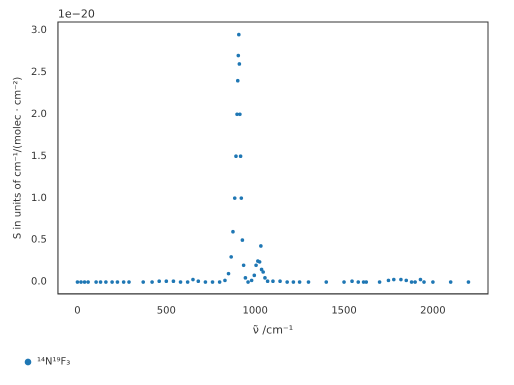 This screenshot has height=385, width=514. What do you see at coordinates (77, 310) in the screenshot?
I see `x-tick-label: 0` at bounding box center [77, 310].